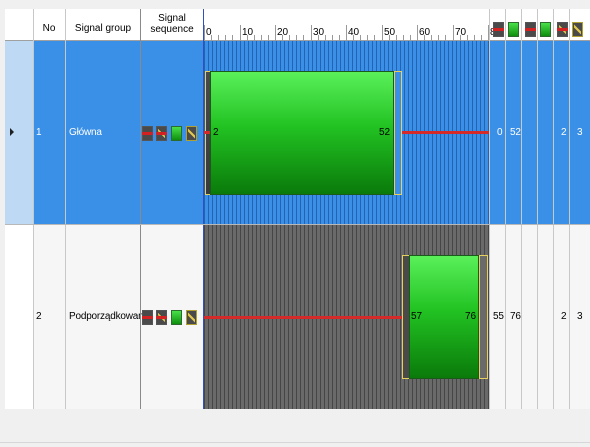  What do you see at coordinates (109, 316) in the screenshot?
I see `row-signal-group-name: Podporządkowana` at bounding box center [109, 316].